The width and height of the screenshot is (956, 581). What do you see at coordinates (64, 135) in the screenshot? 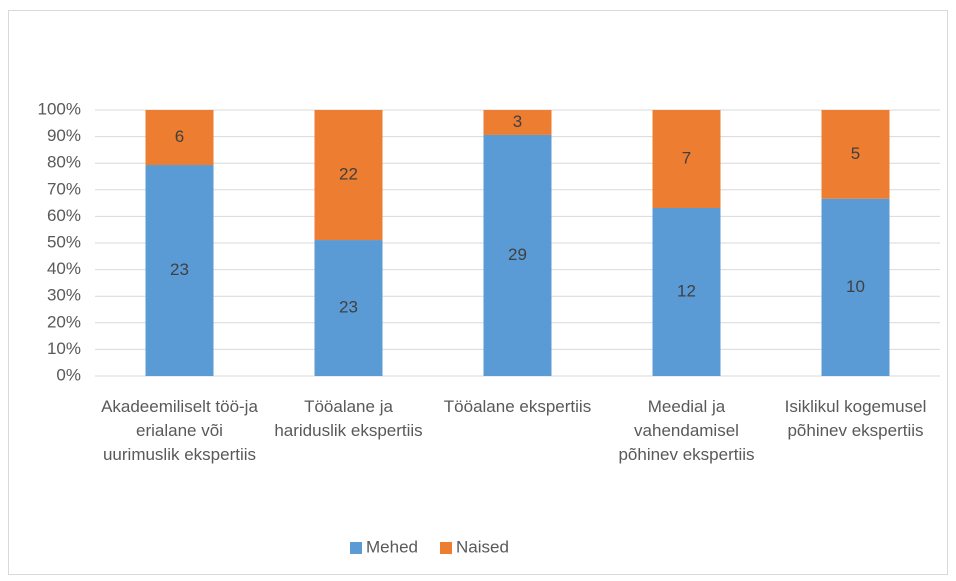
I see `y-tick-label: 90%` at bounding box center [64, 135].